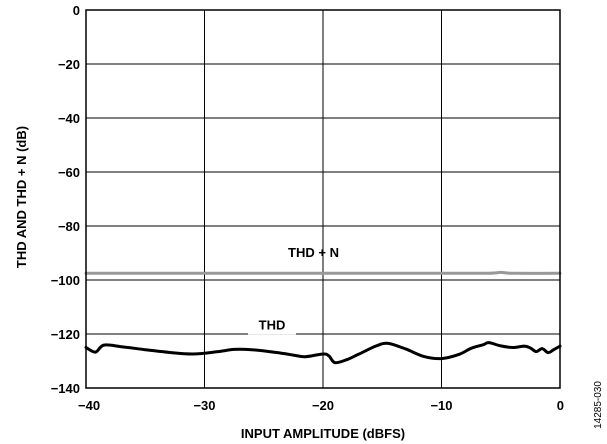  What do you see at coordinates (69, 172) in the screenshot?
I see `y-tick-label: −60` at bounding box center [69, 172].